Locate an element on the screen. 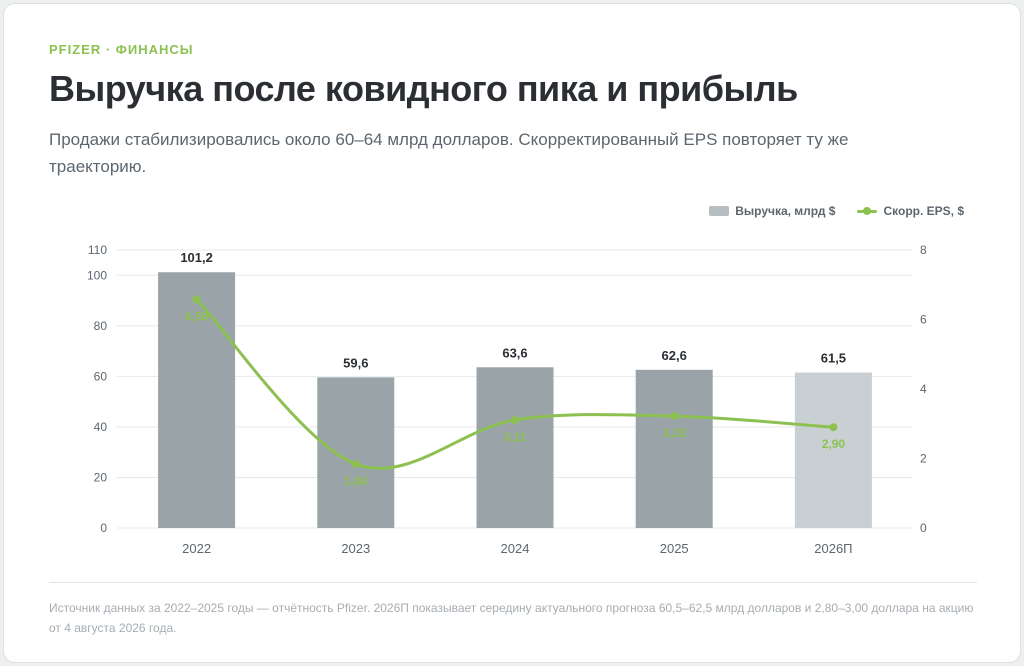 The width and height of the screenshot is (1024, 666). left-tick-label: 0 is located at coordinates (103, 528).